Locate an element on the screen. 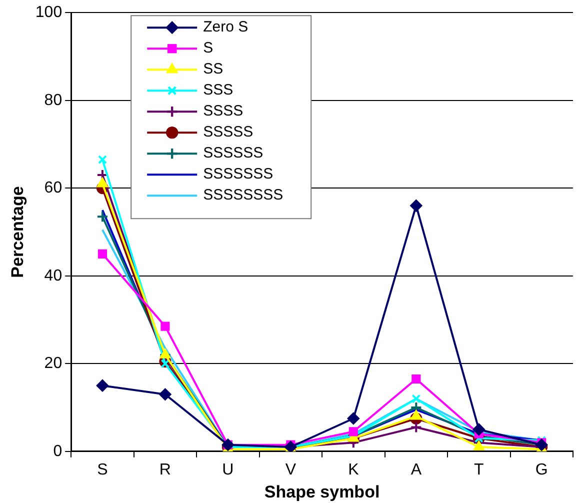  x-tick-label: K is located at coordinates (354, 469).